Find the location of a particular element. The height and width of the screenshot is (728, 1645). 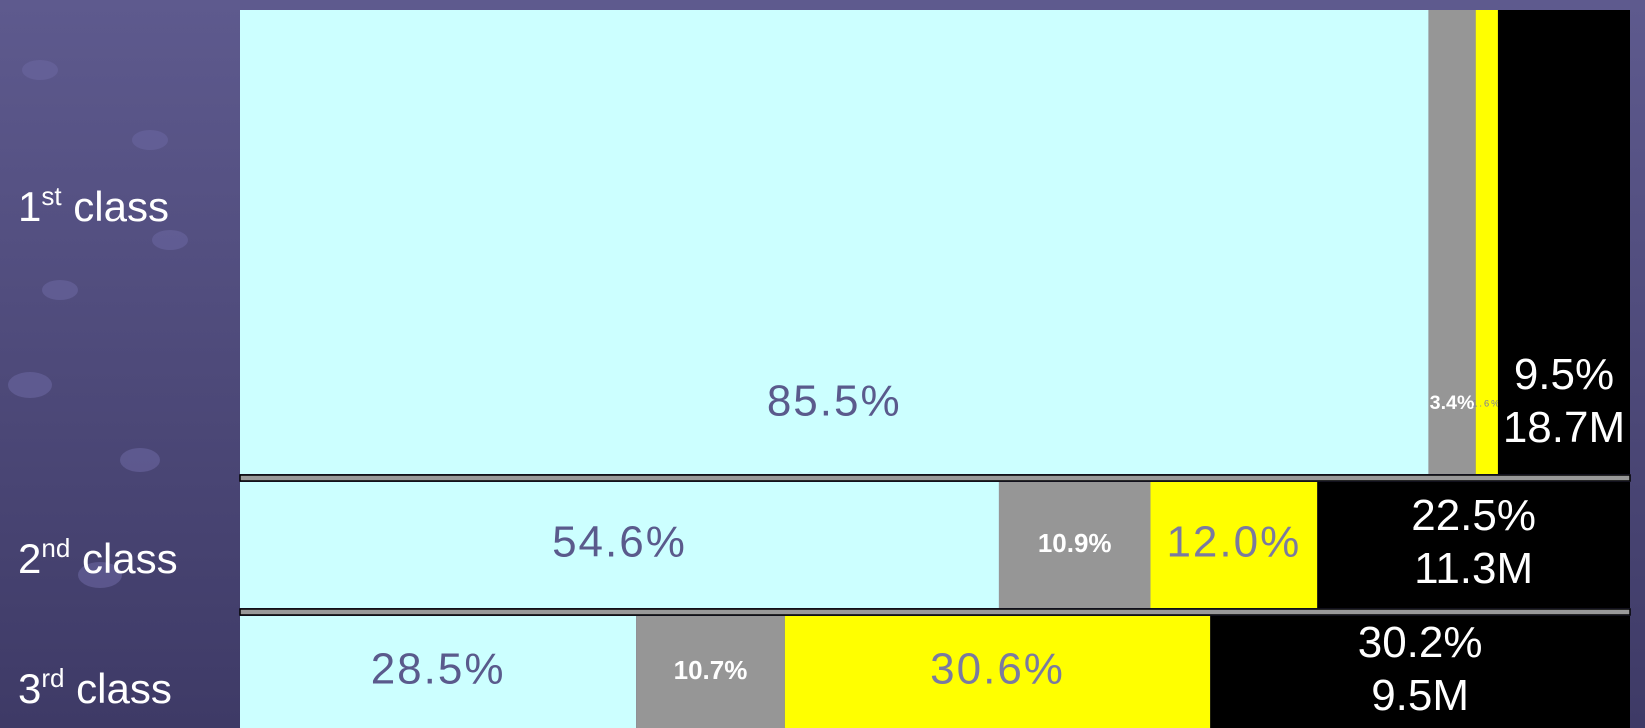

category-label: 2nd class is located at coordinates (98, 557).